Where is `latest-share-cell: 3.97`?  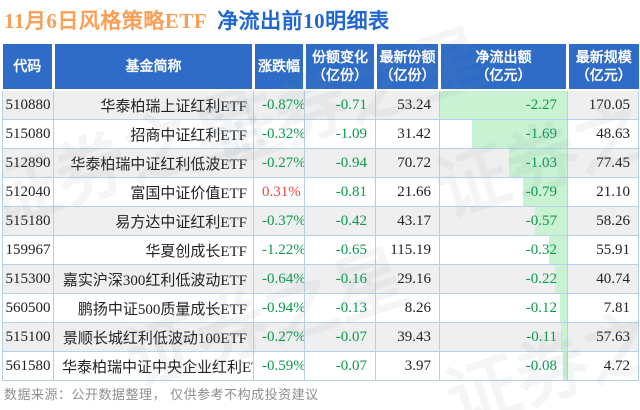
latest-share-cell: 3.97 is located at coordinates (407, 366).